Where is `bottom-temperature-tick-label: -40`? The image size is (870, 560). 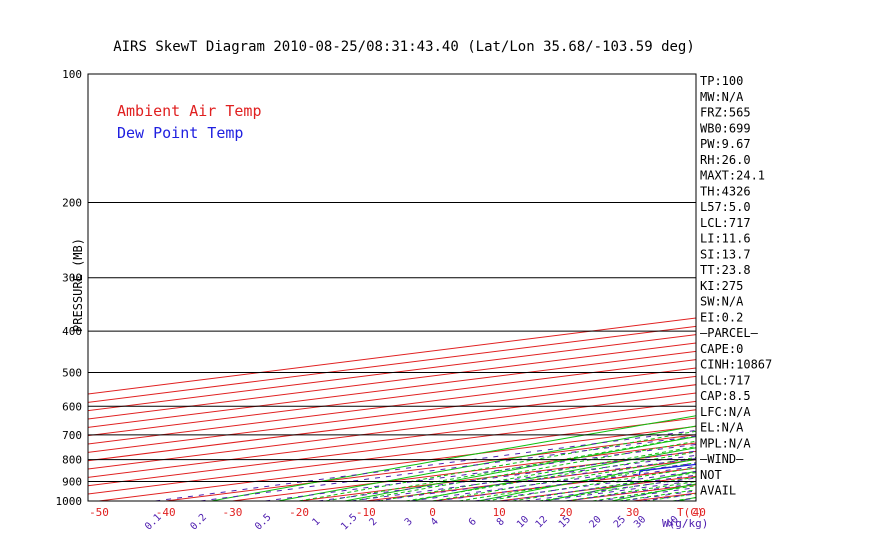 bottom-temperature-tick-label: -40 is located at coordinates (166, 512).